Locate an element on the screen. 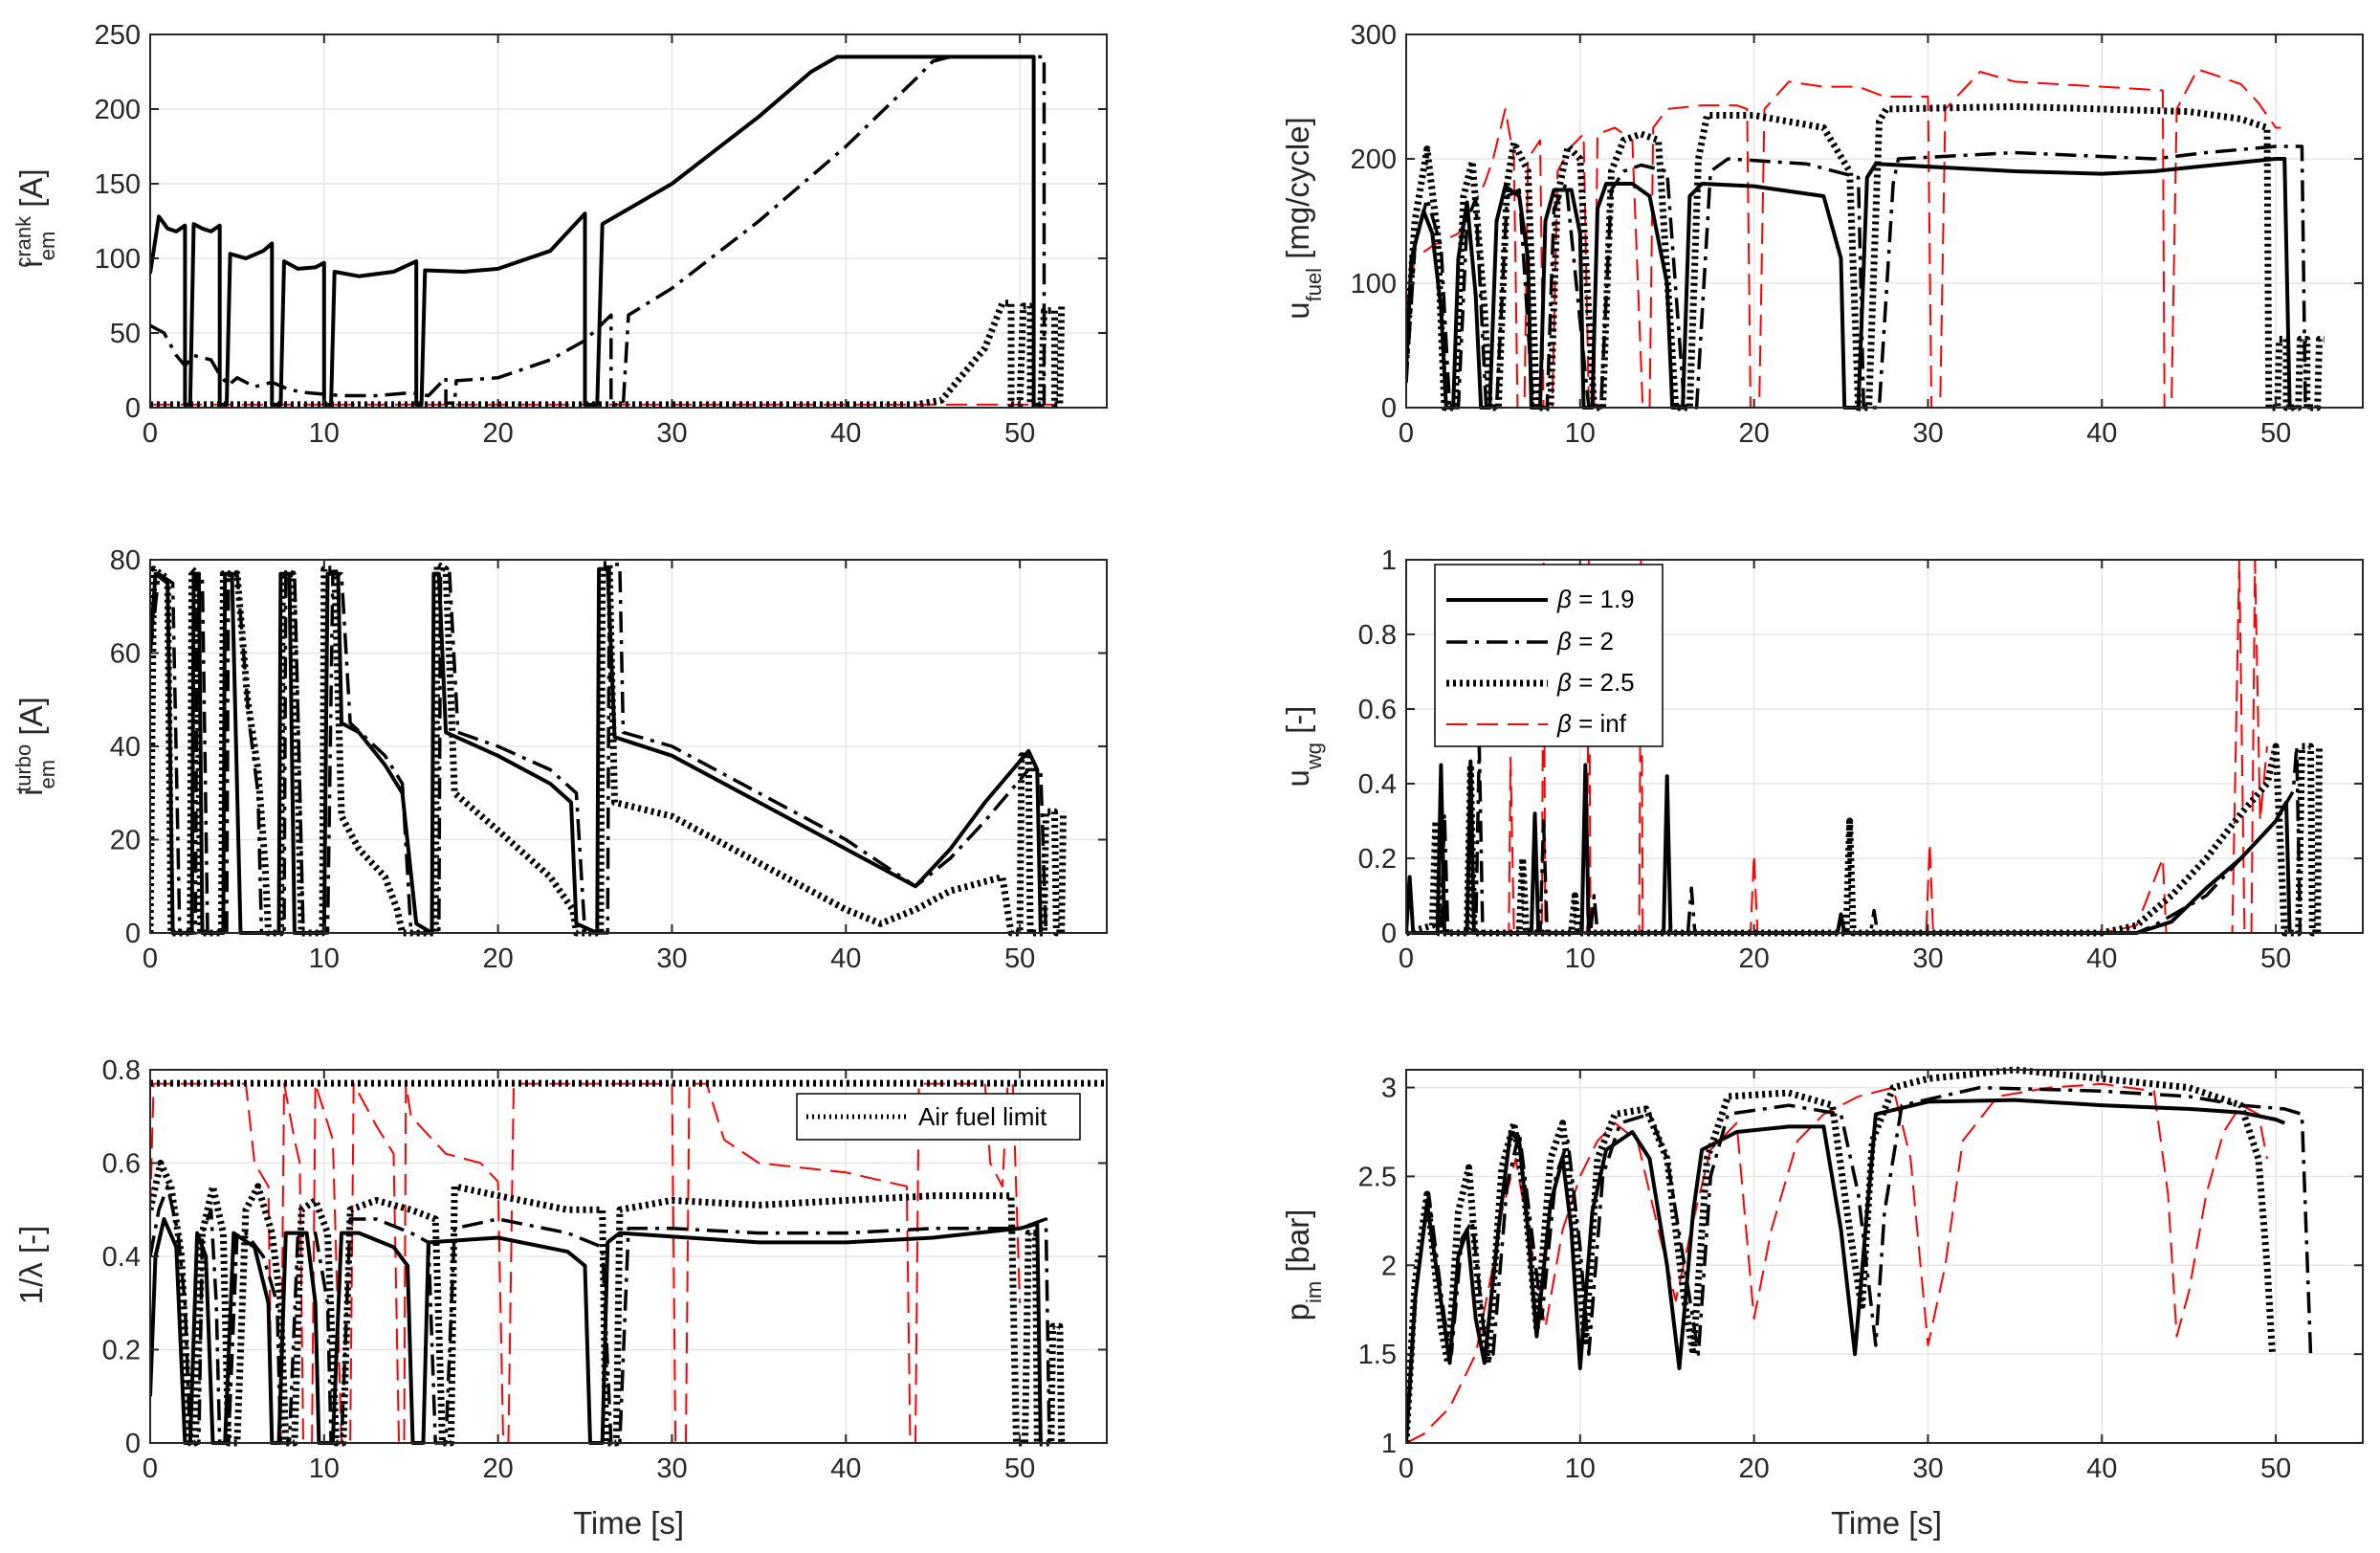  y-tick-label: 20 is located at coordinates (126, 841).